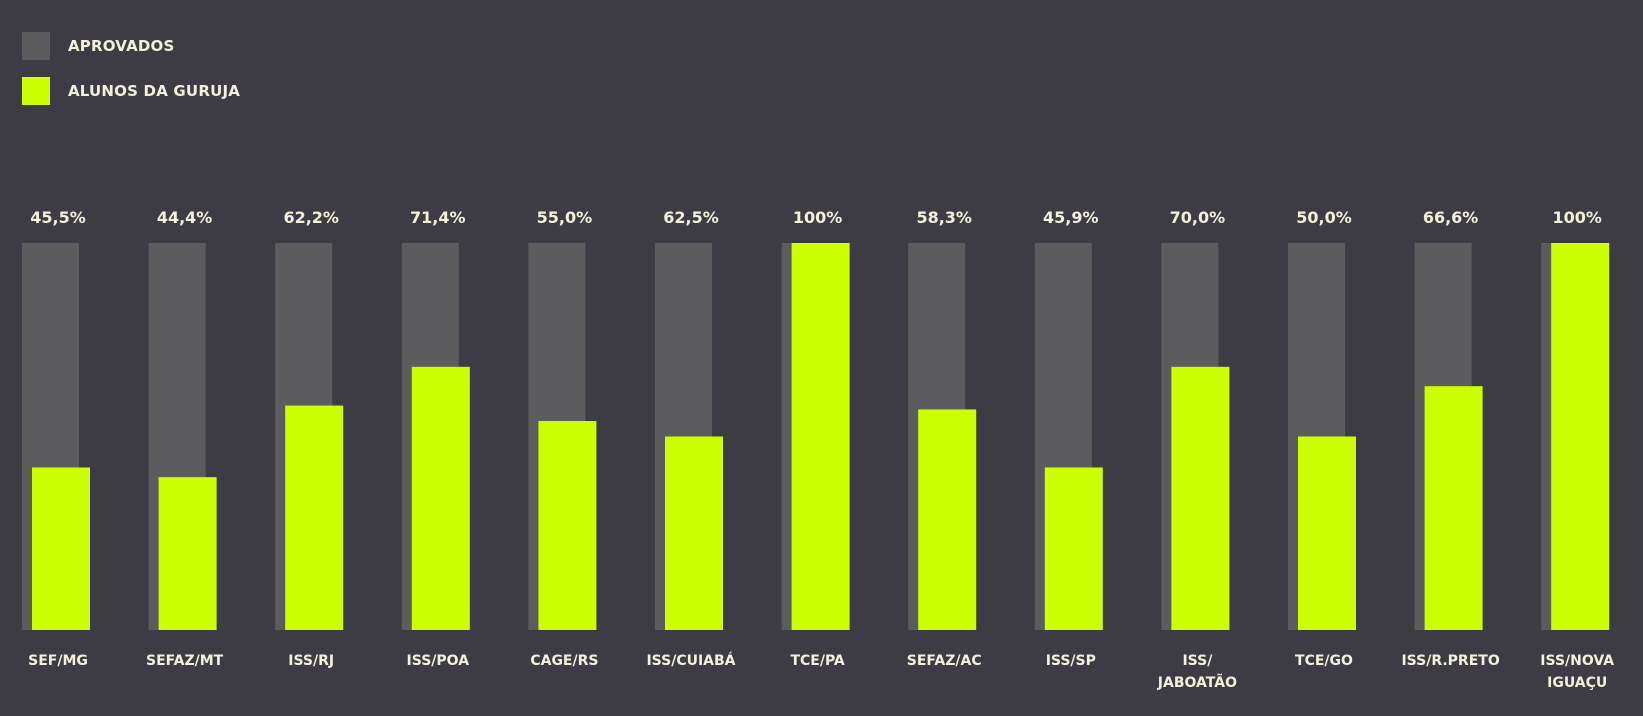  What do you see at coordinates (58, 661) in the screenshot?
I see `x-tick-label: SEF/MG` at bounding box center [58, 661].